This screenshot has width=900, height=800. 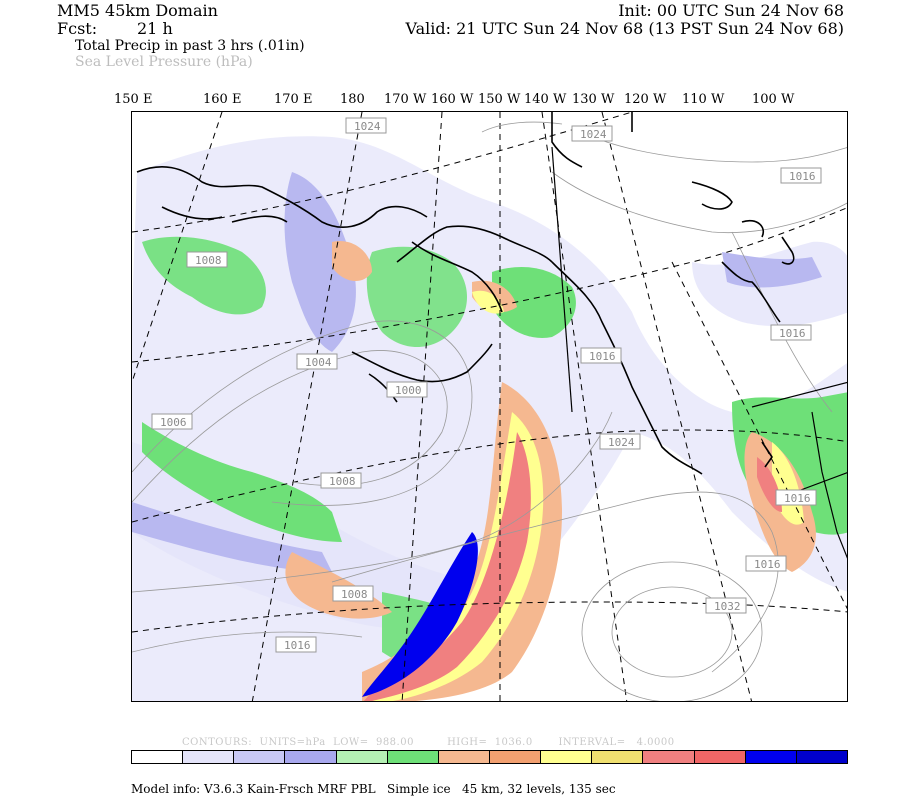 I want to click on units-label: UNITS=hPa, so click(x=292, y=742).